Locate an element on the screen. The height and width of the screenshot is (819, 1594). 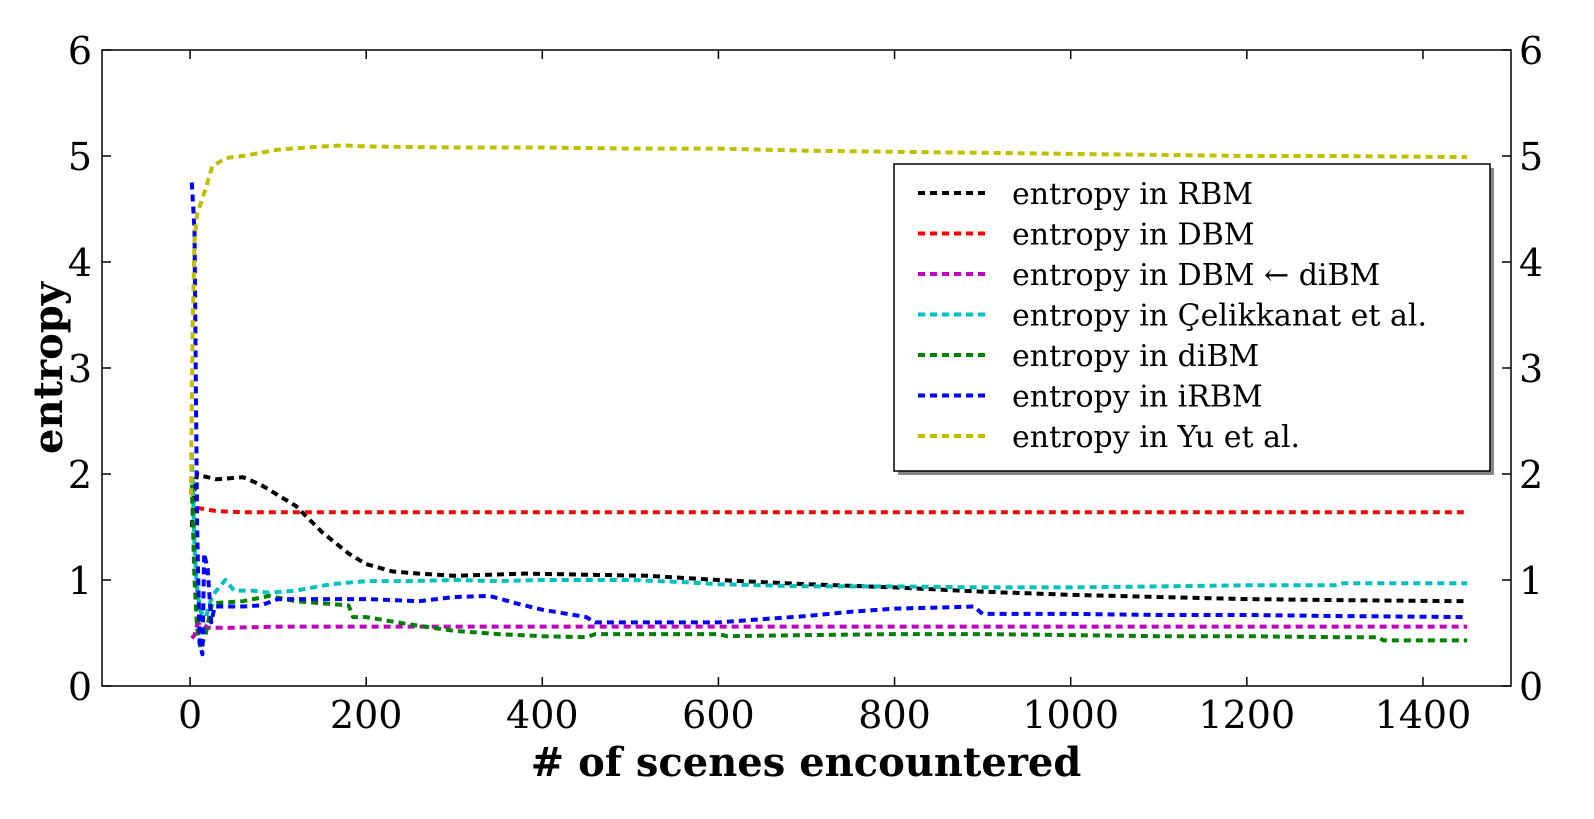
legend-label-4: entropy in diBM is located at coordinates (1135, 356).